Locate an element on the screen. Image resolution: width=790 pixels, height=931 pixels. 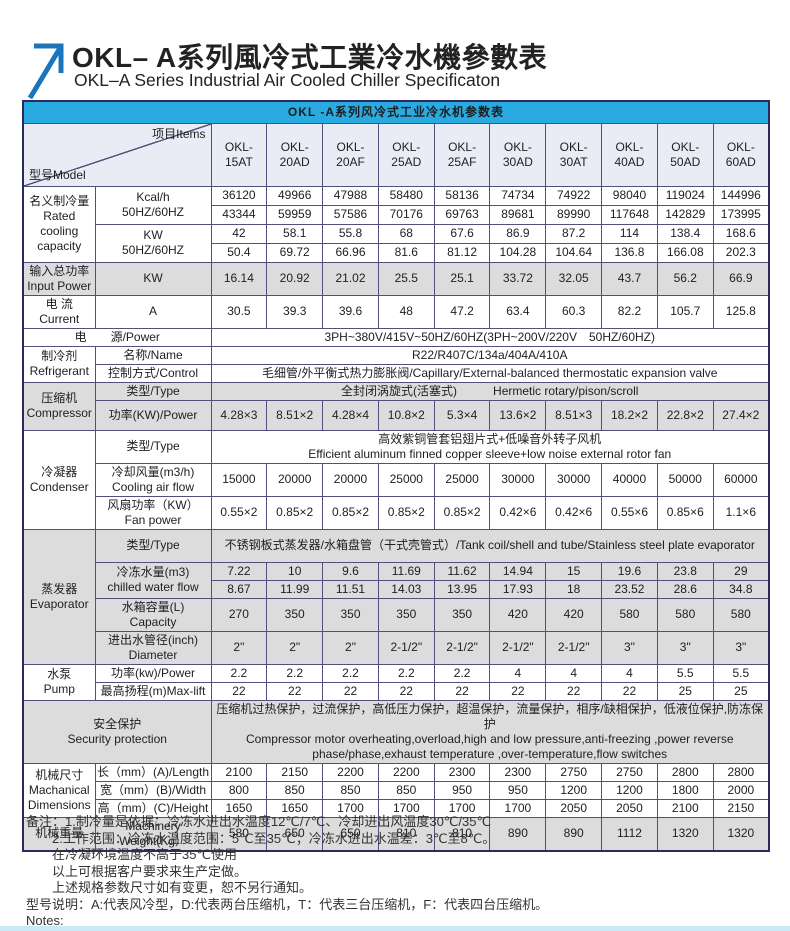
value-cell: 0.55×2 is located at coordinates (239, 512).